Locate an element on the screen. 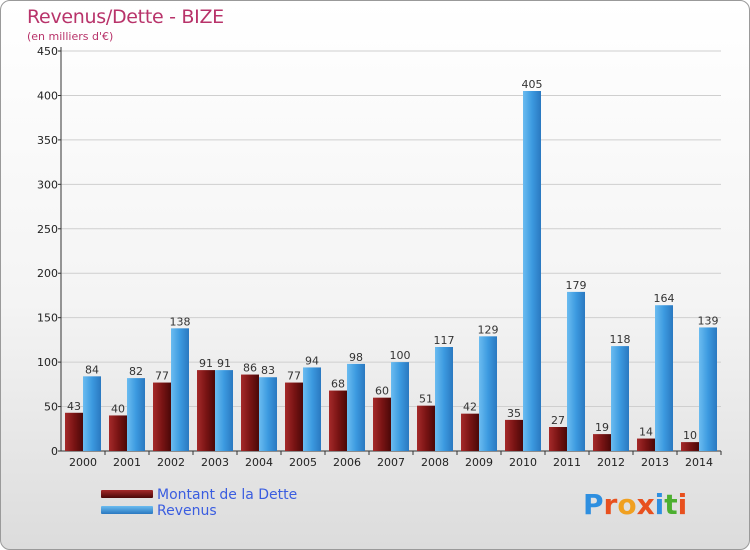 The width and height of the screenshot is (750, 550). x-tick-label: 2014 is located at coordinates (699, 462).